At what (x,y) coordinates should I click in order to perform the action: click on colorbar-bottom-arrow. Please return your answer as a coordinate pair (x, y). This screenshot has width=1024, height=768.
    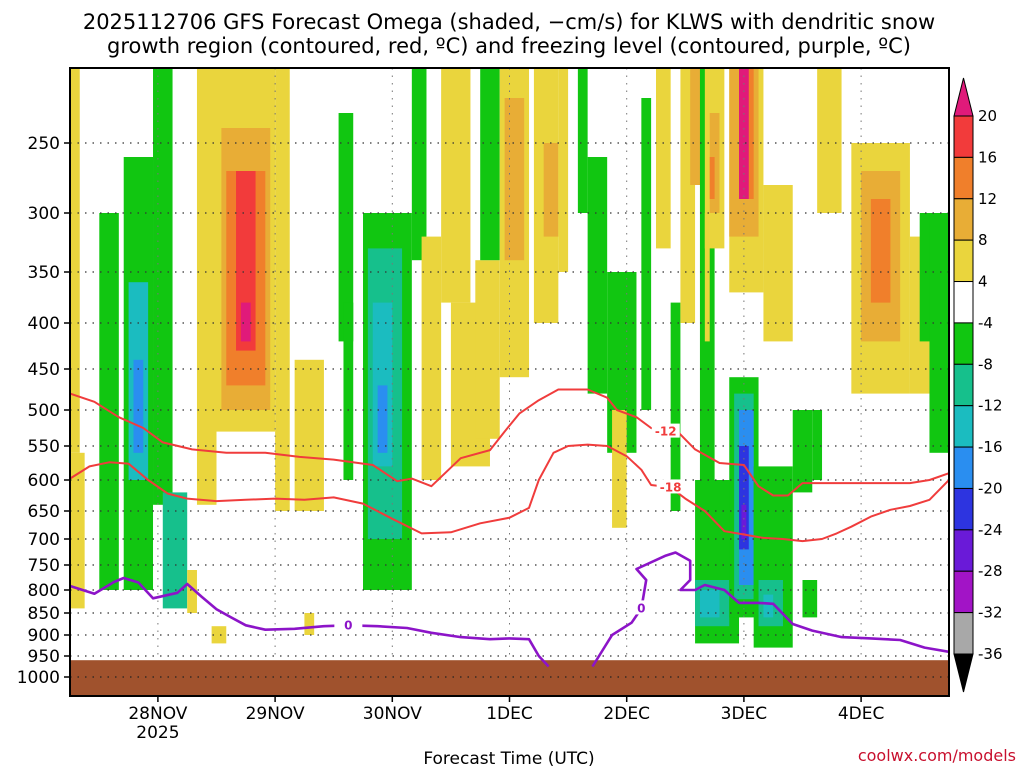
    Looking at the image, I should click on (963, 673).